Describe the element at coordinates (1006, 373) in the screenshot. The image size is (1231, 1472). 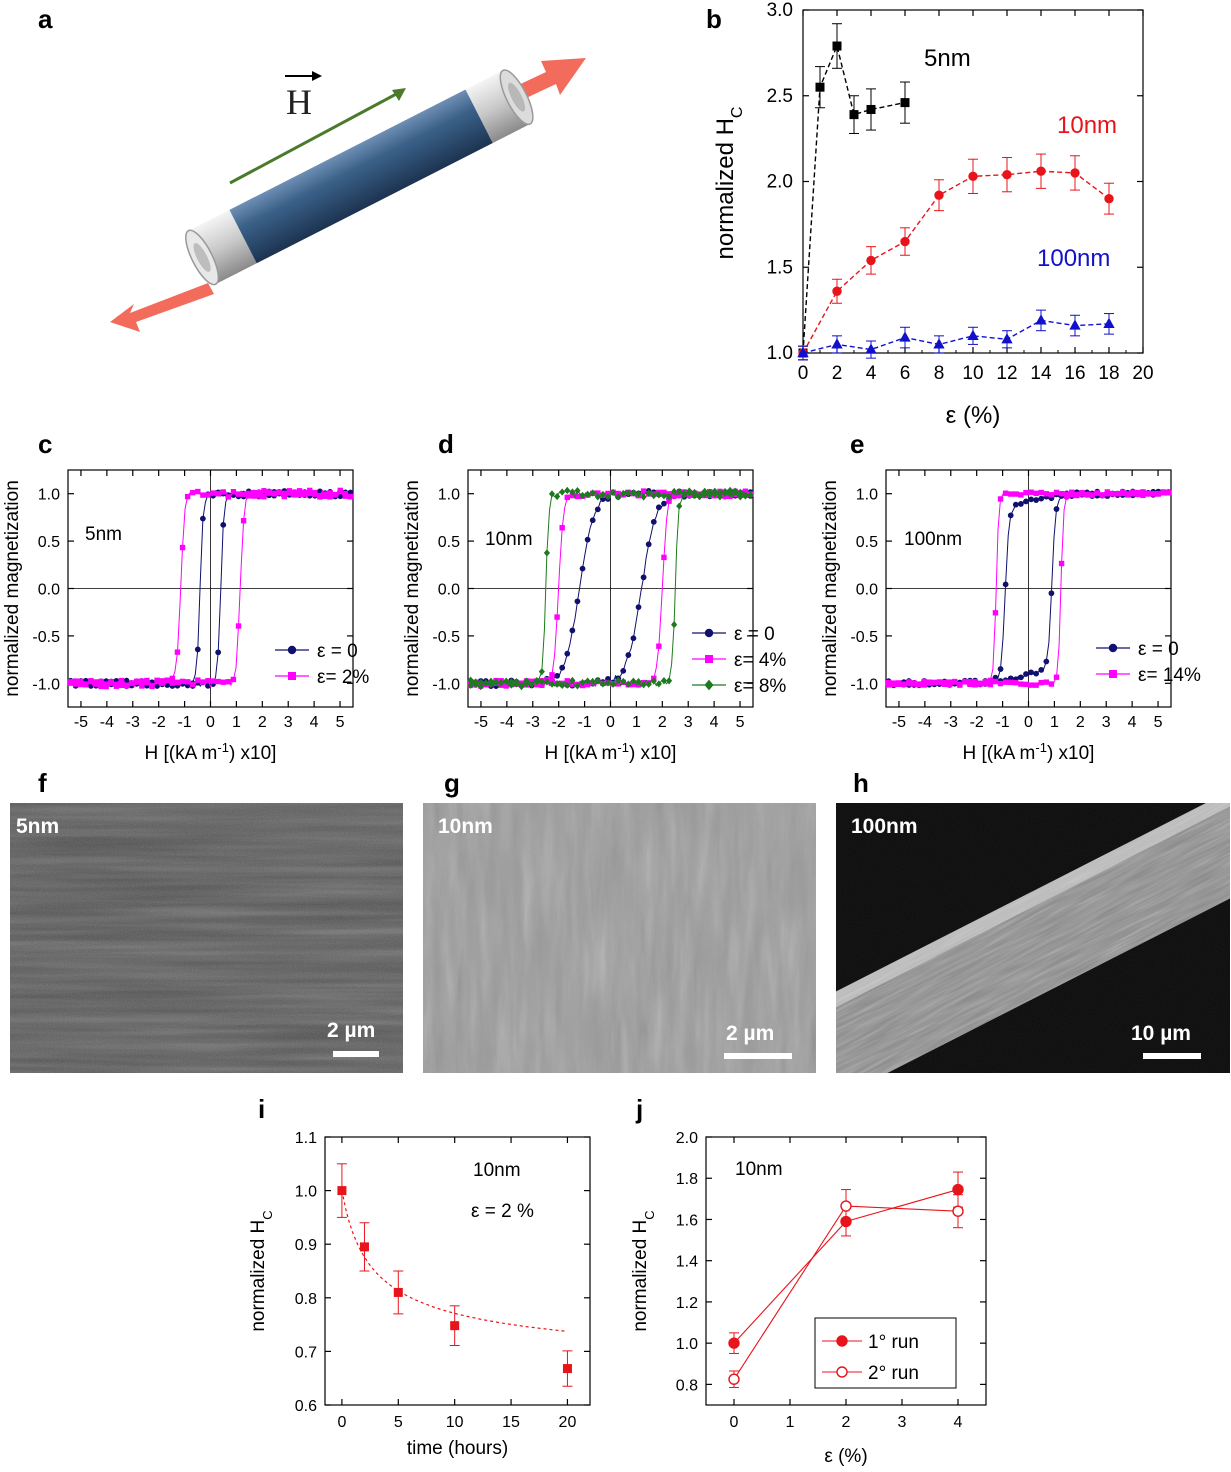
I see `x-tick-label: 12` at that location.